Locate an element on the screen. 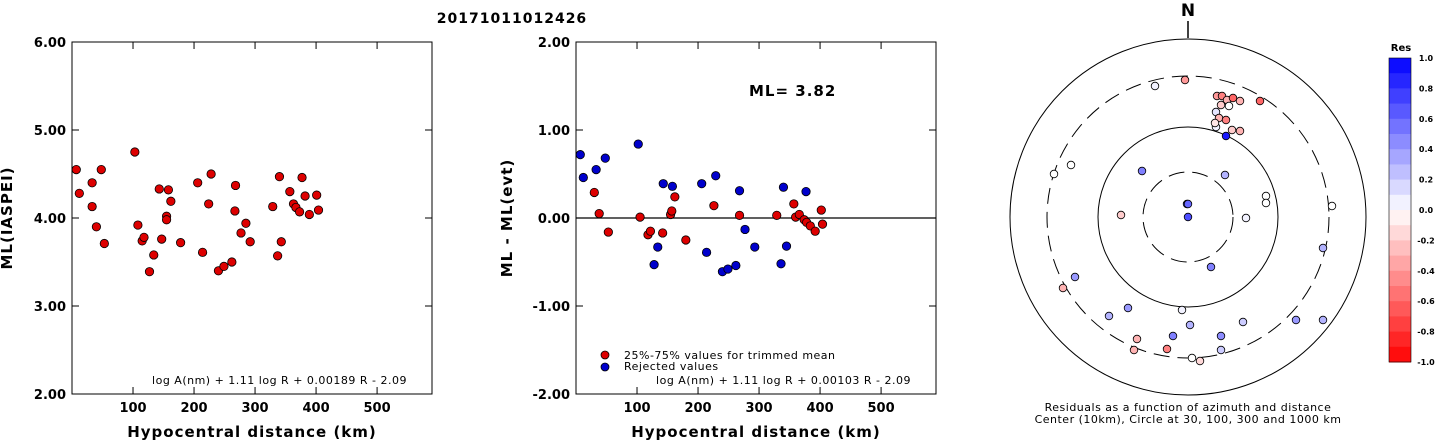  legend-label-rejected: Rejected values is located at coordinates (671, 366).